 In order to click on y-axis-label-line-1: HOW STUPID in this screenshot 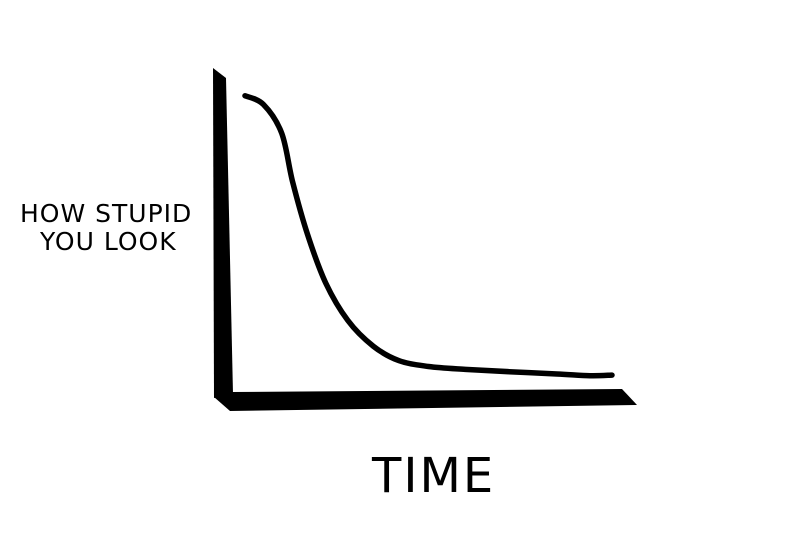, I will do `click(106, 213)`.